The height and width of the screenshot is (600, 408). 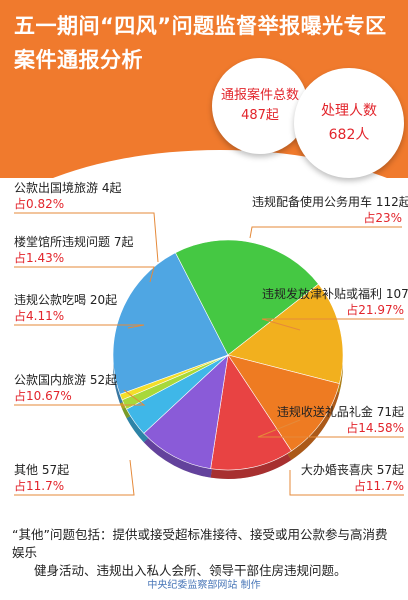 I want to click on slice-label-percent: 占0.82%, so click(x=39, y=204).